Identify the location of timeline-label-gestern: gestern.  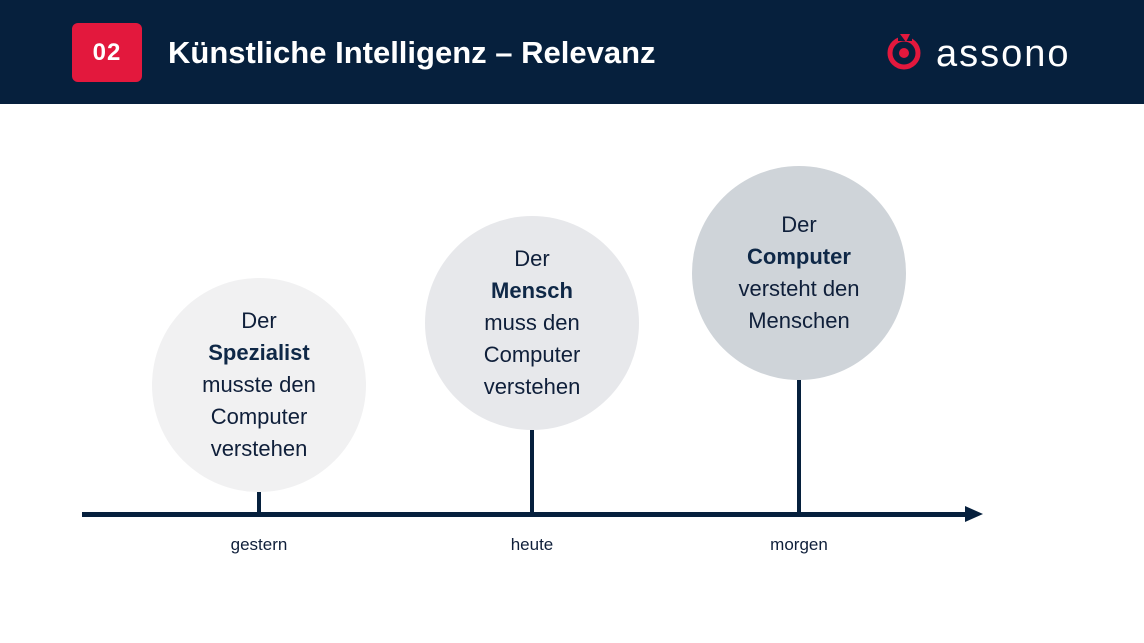
(259, 544).